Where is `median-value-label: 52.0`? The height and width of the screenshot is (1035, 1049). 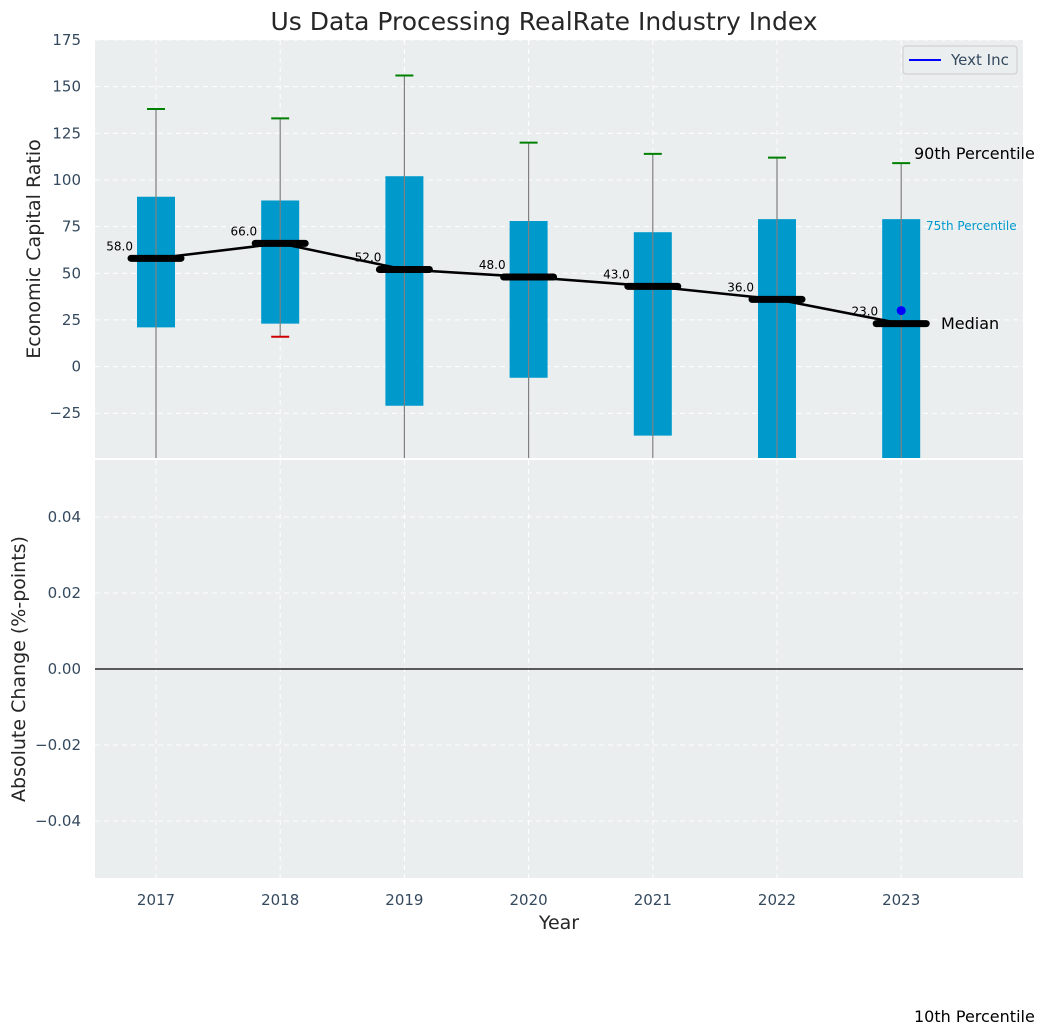
median-value-label: 52.0 is located at coordinates (368, 258).